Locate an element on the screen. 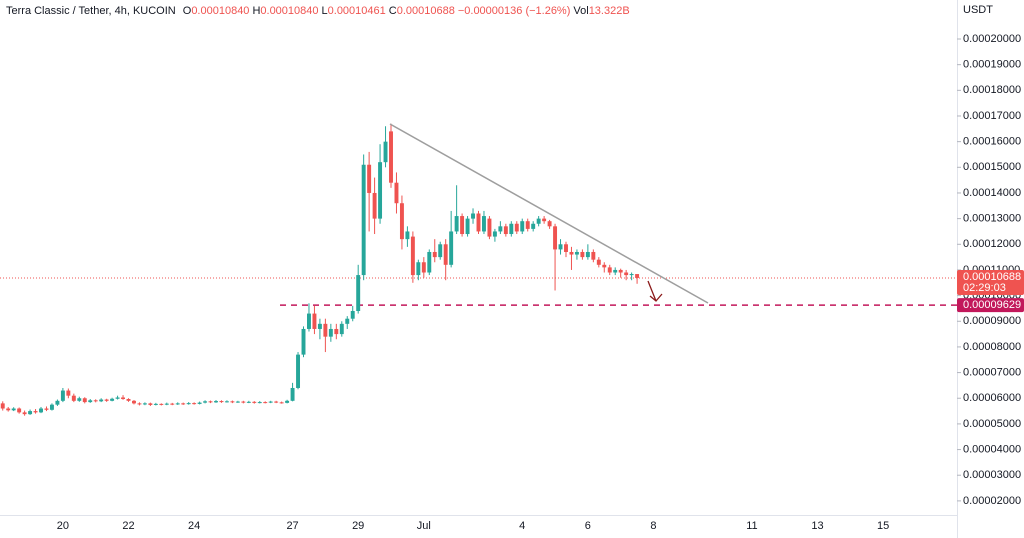 This screenshot has width=1024, height=538. last-price-label: 0.00010688 is located at coordinates (992, 277).